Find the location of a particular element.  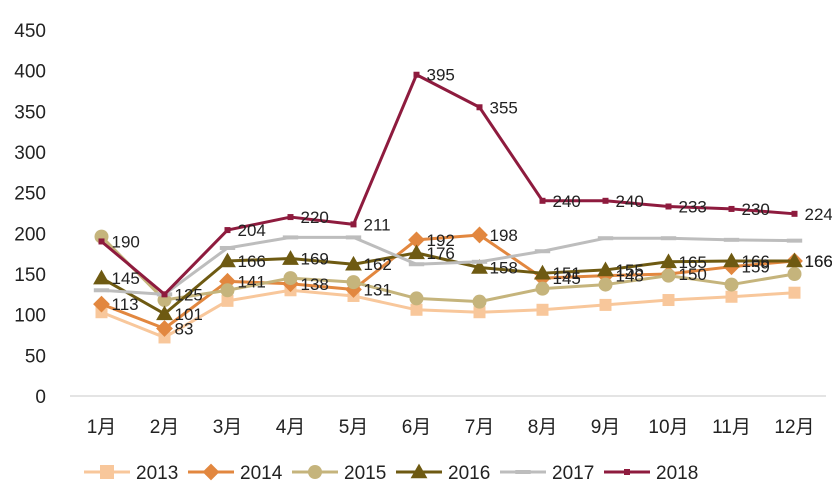

x-tick-label: 11月 is located at coordinates (731, 427).